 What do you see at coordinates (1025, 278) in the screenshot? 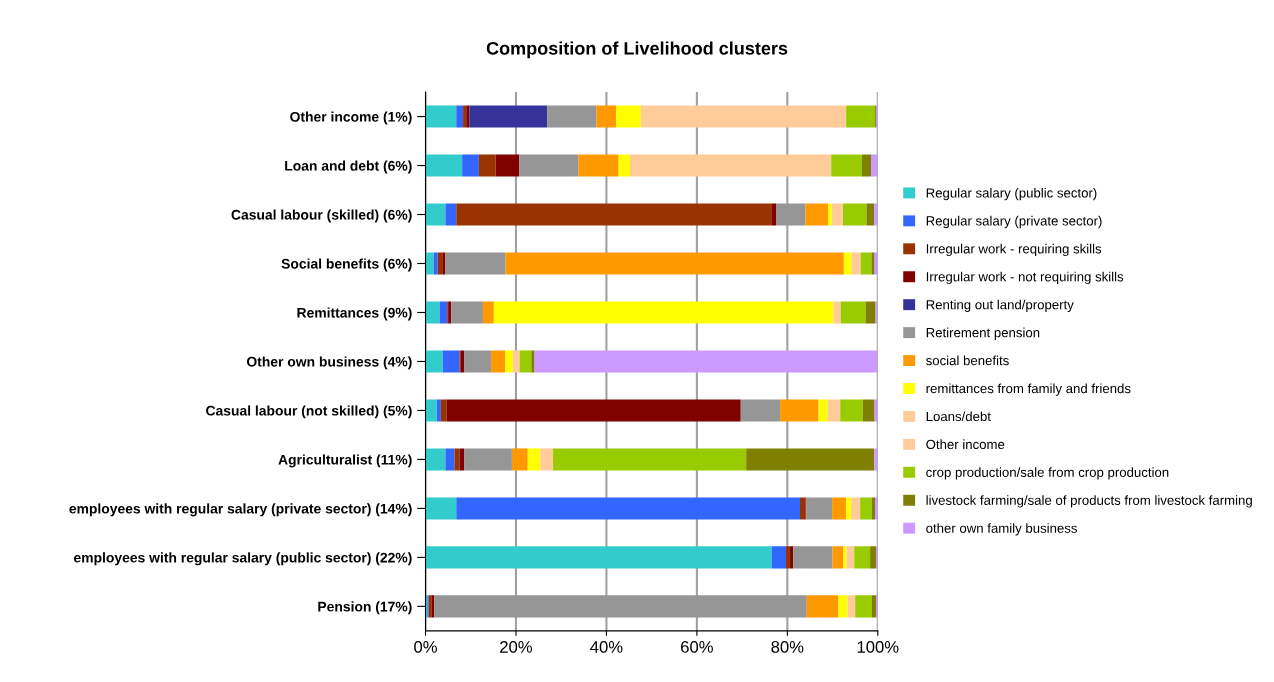
I see `legend-label: Irregular work - not requiring skills` at bounding box center [1025, 278].